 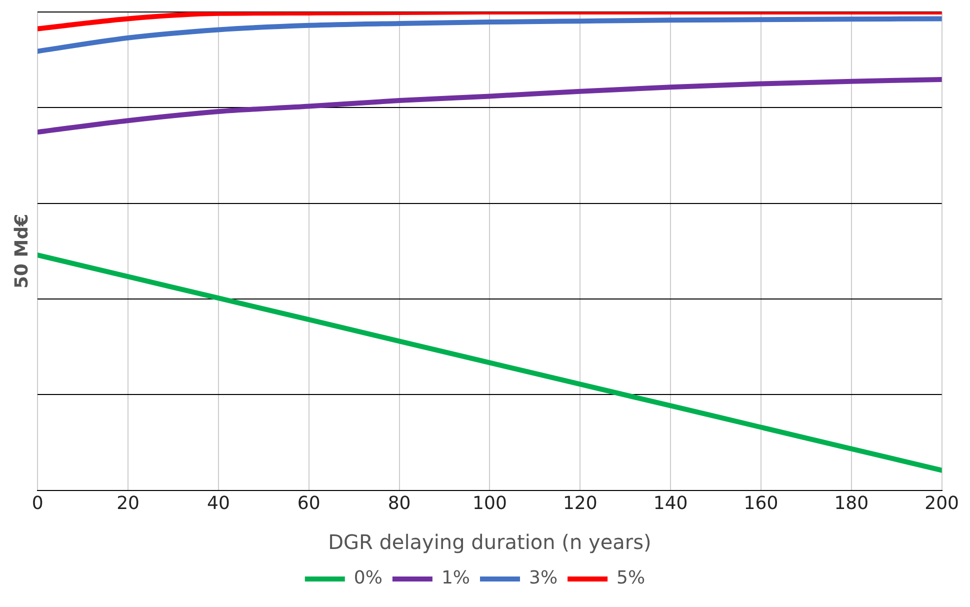 I want to click on x-tick-label: 160, so click(x=761, y=503).